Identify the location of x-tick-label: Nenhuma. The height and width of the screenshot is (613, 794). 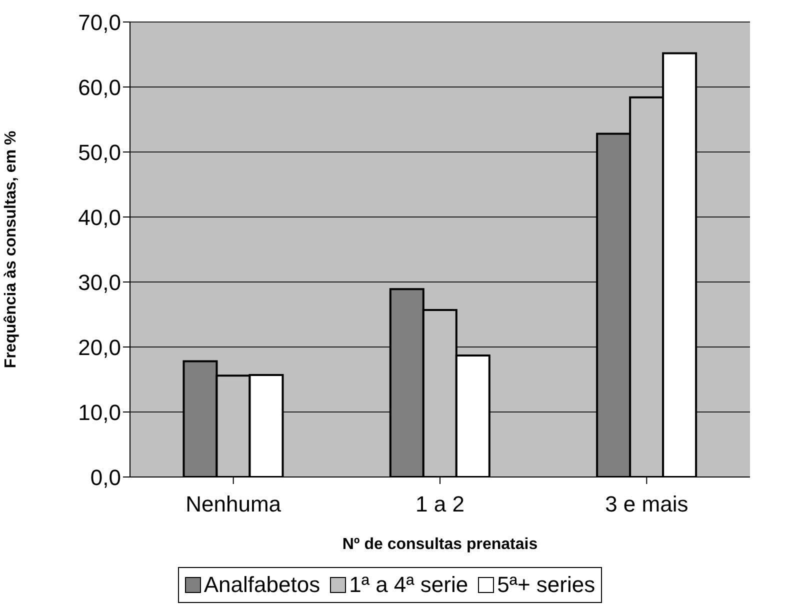
(234, 504).